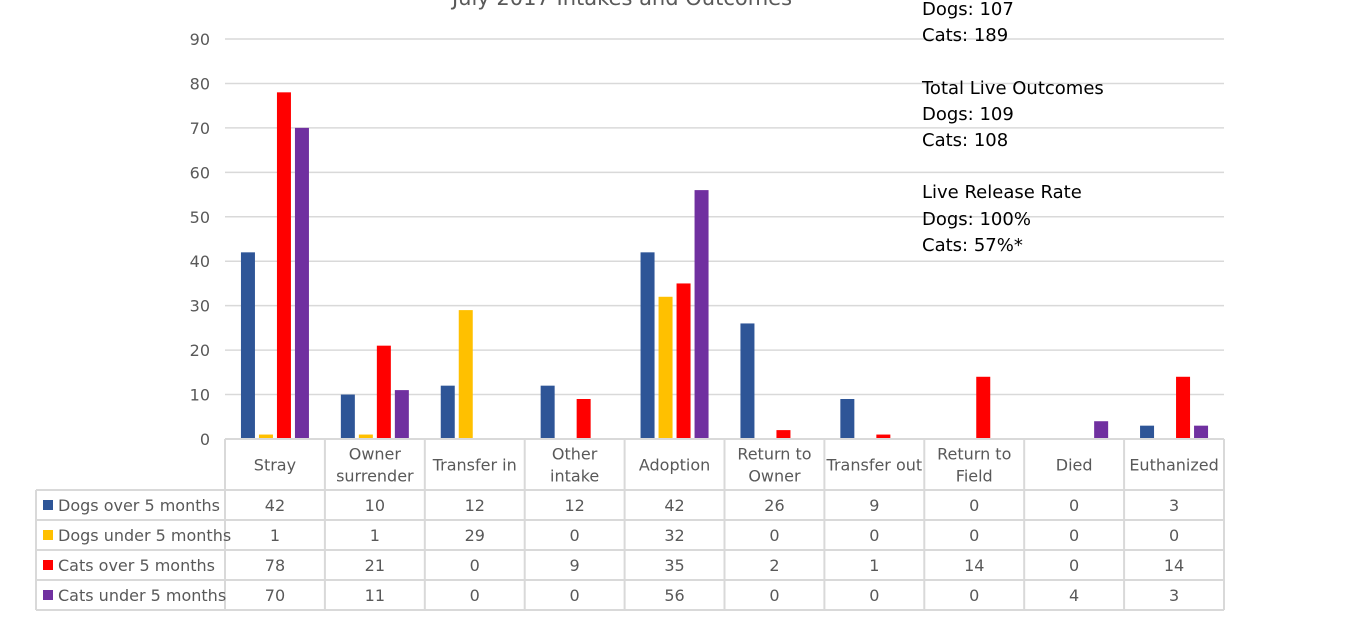 This screenshot has width=1356, height=630. I want to click on y-tick-label: 10, so click(200, 395).